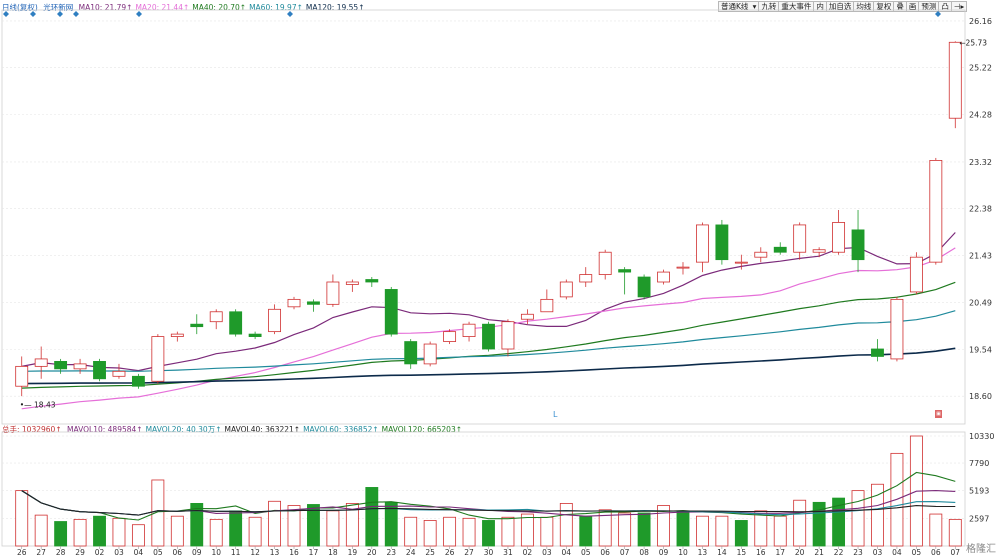 The height and width of the screenshot is (557, 1000). Describe the element at coordinates (219, 7) in the screenshot. I see `ma-legend-item: MA40: 20.70↑` at that location.